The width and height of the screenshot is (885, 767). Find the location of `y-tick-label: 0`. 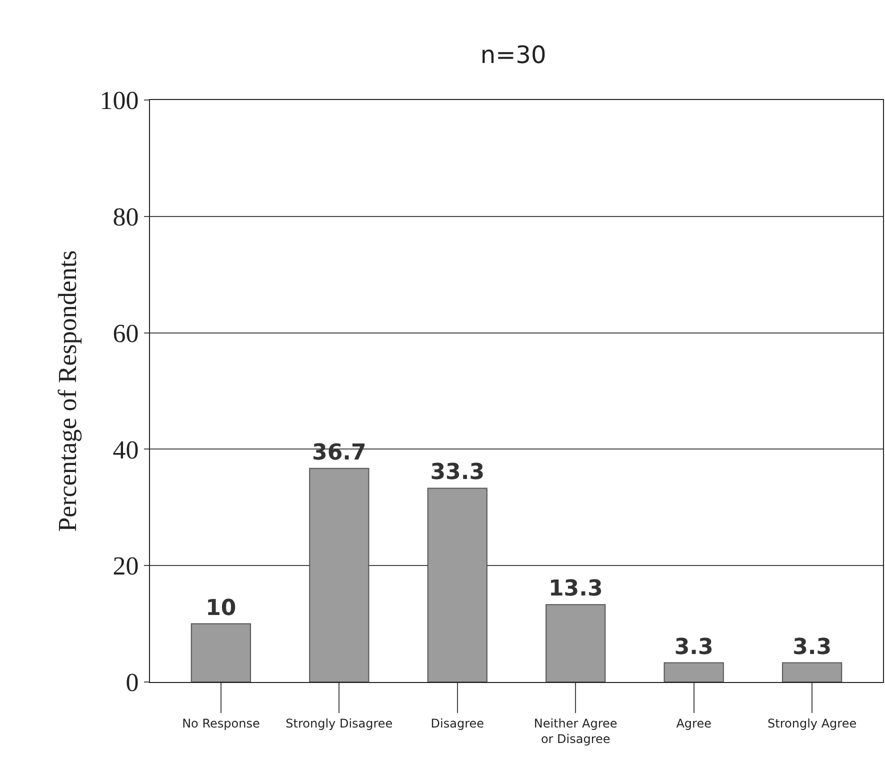

y-tick-label: 0 is located at coordinates (132, 683).